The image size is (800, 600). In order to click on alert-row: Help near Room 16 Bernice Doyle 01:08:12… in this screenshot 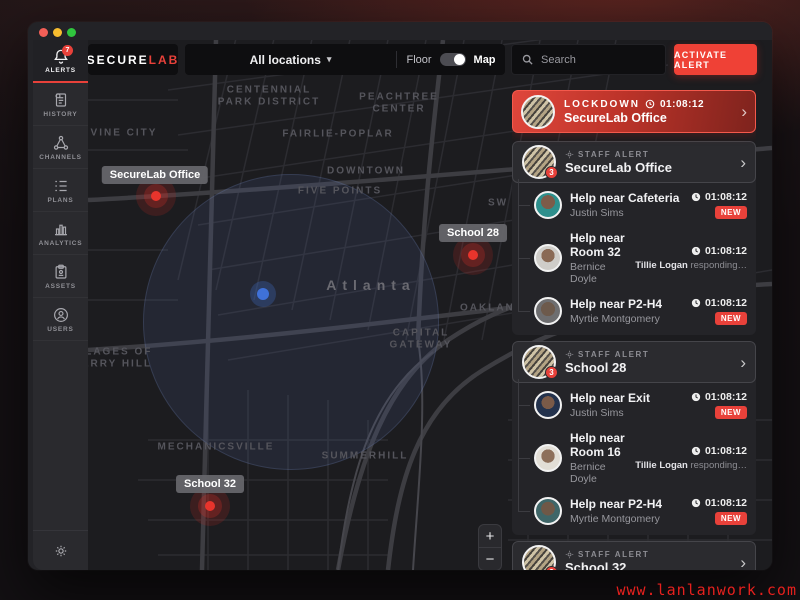, I will do `click(634, 458)`.